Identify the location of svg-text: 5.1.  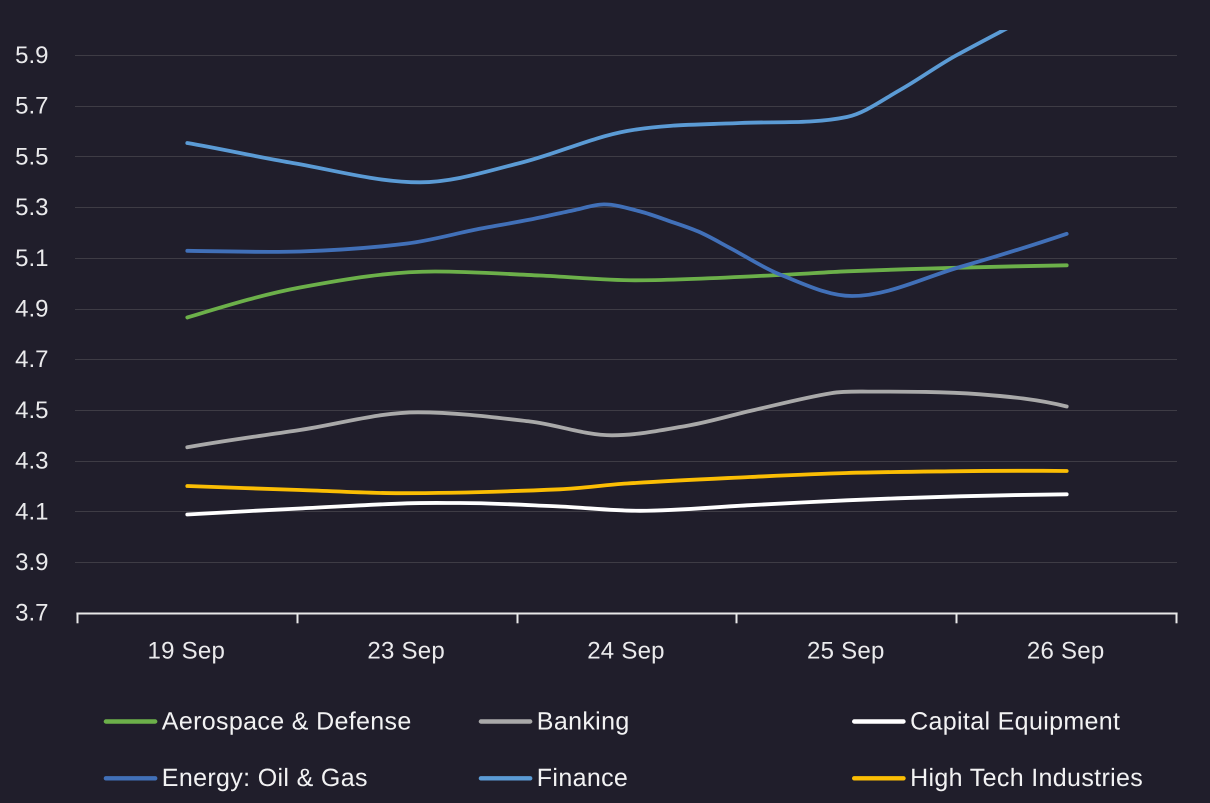
(31, 258).